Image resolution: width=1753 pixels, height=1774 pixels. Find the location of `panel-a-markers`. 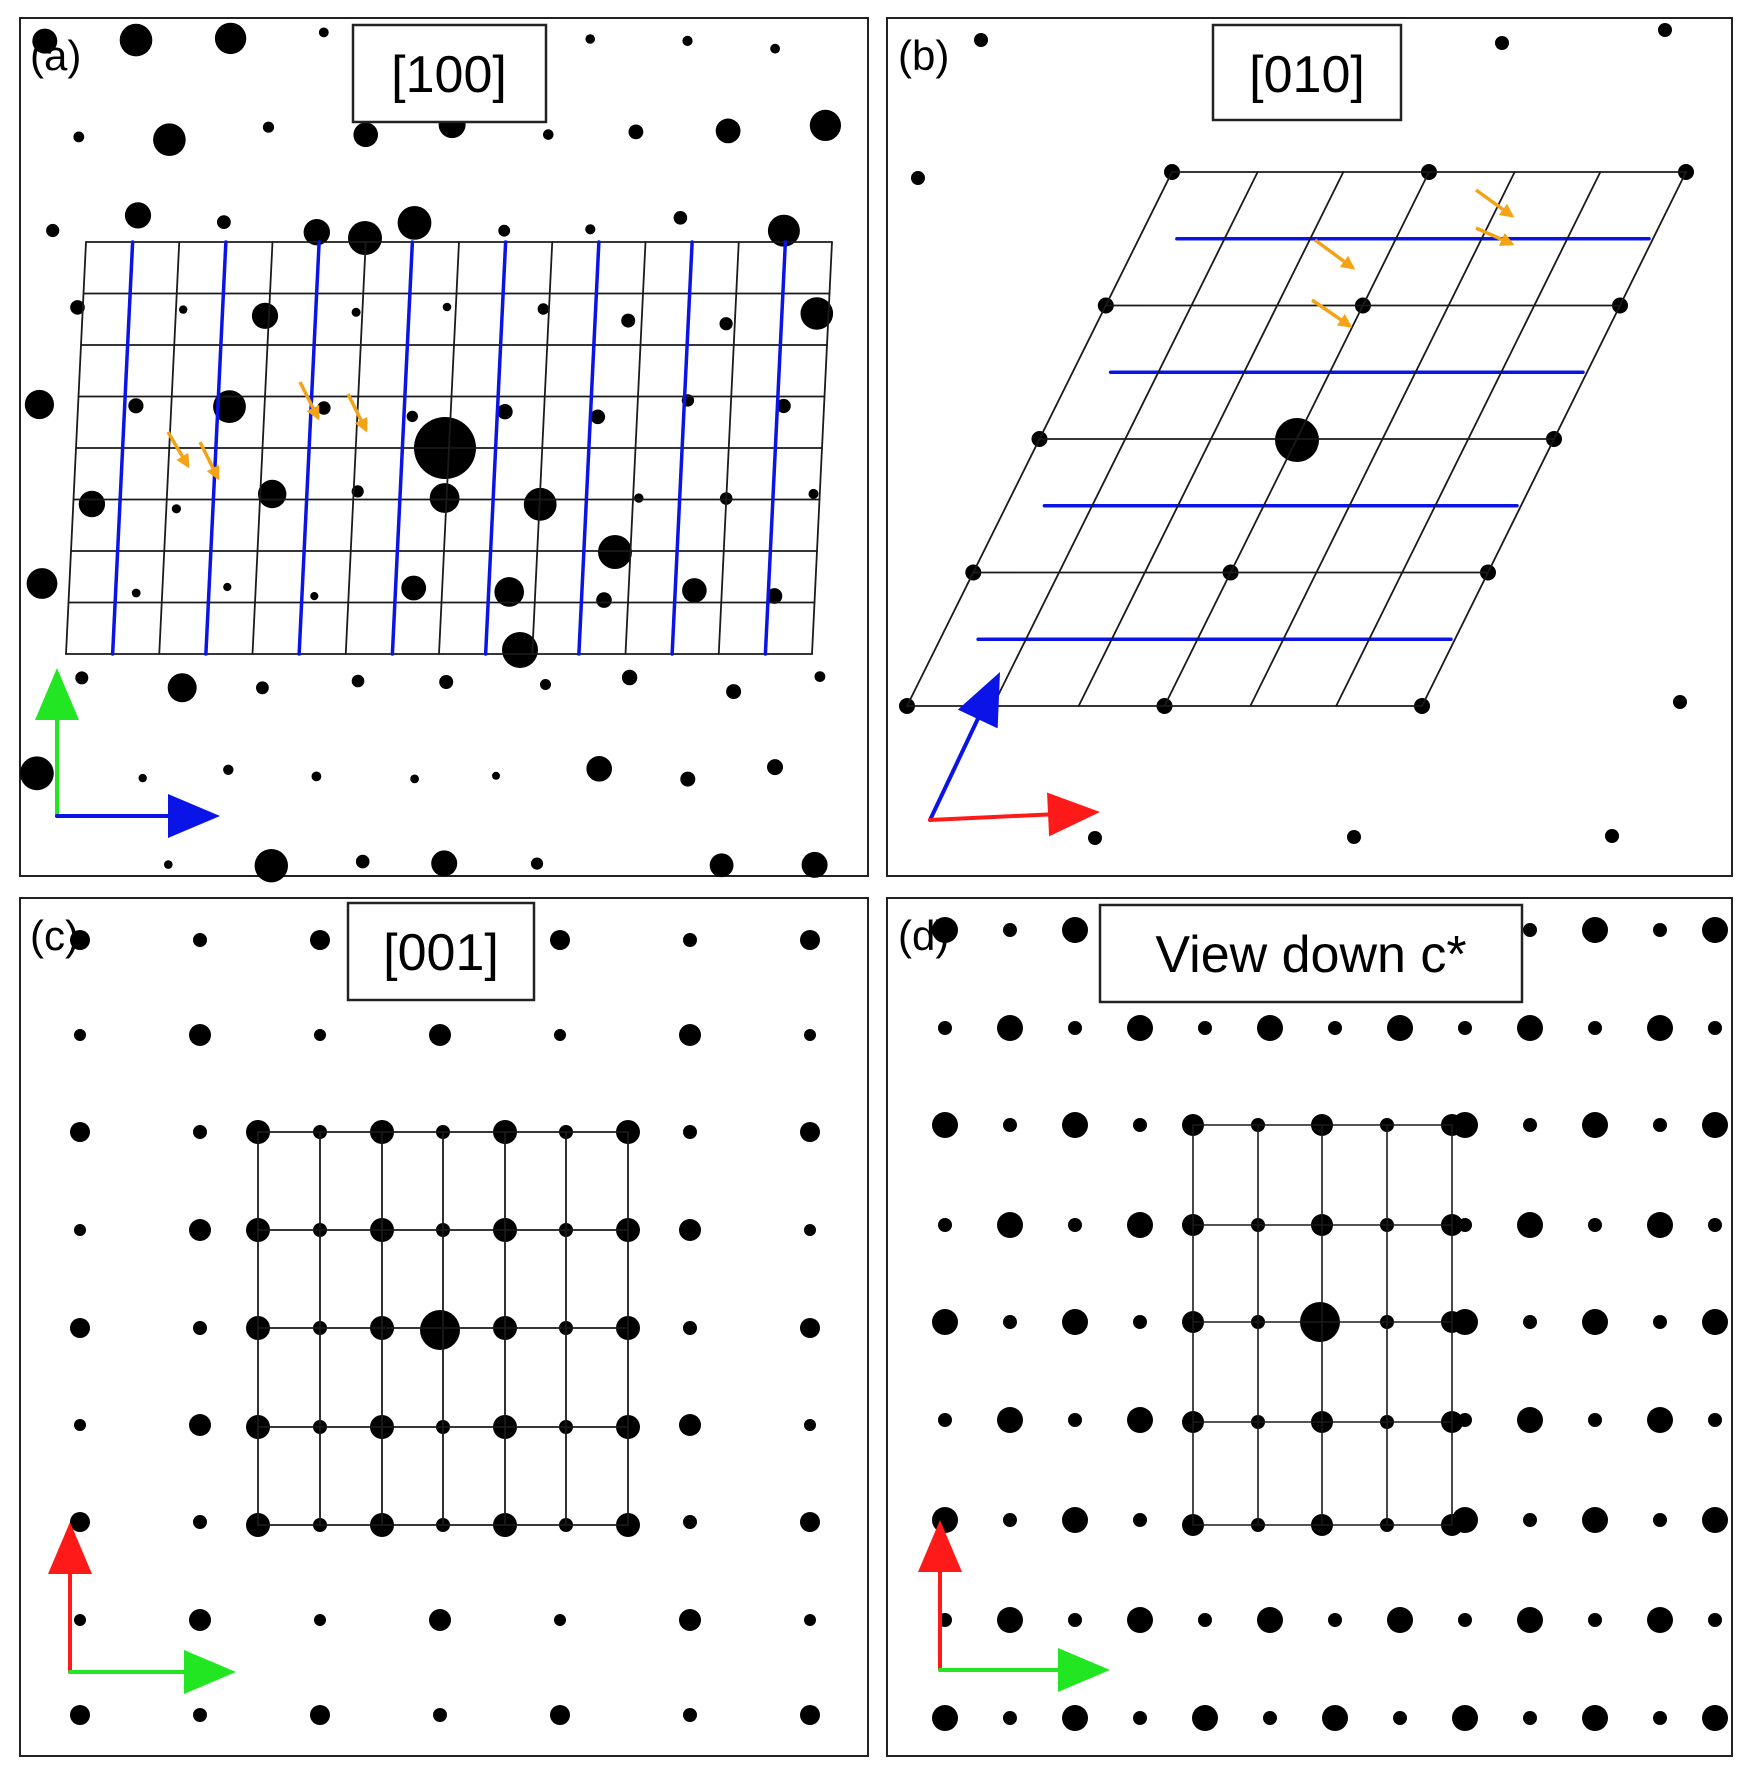

panel-a-markers is located at coordinates (267, 431).